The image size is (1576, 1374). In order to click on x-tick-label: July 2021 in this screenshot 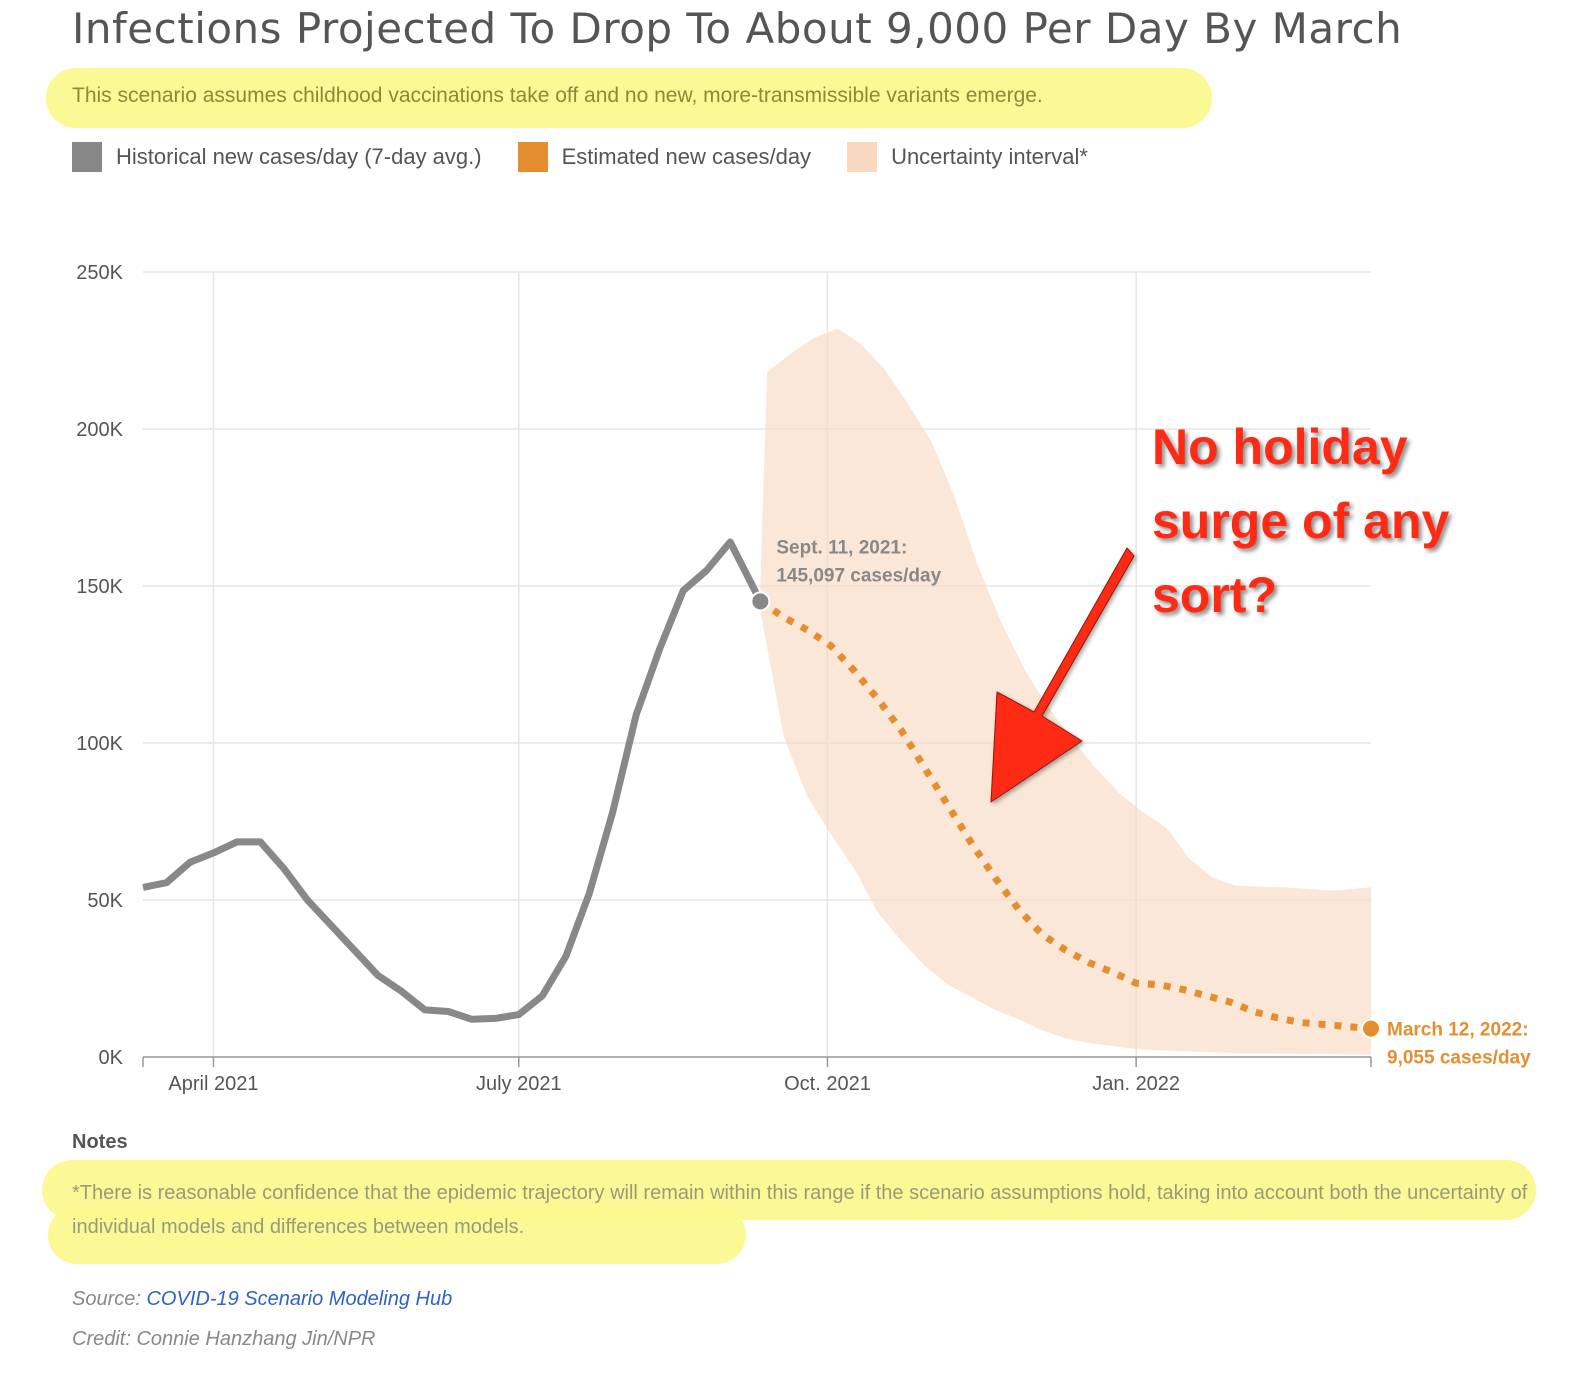, I will do `click(519, 1084)`.